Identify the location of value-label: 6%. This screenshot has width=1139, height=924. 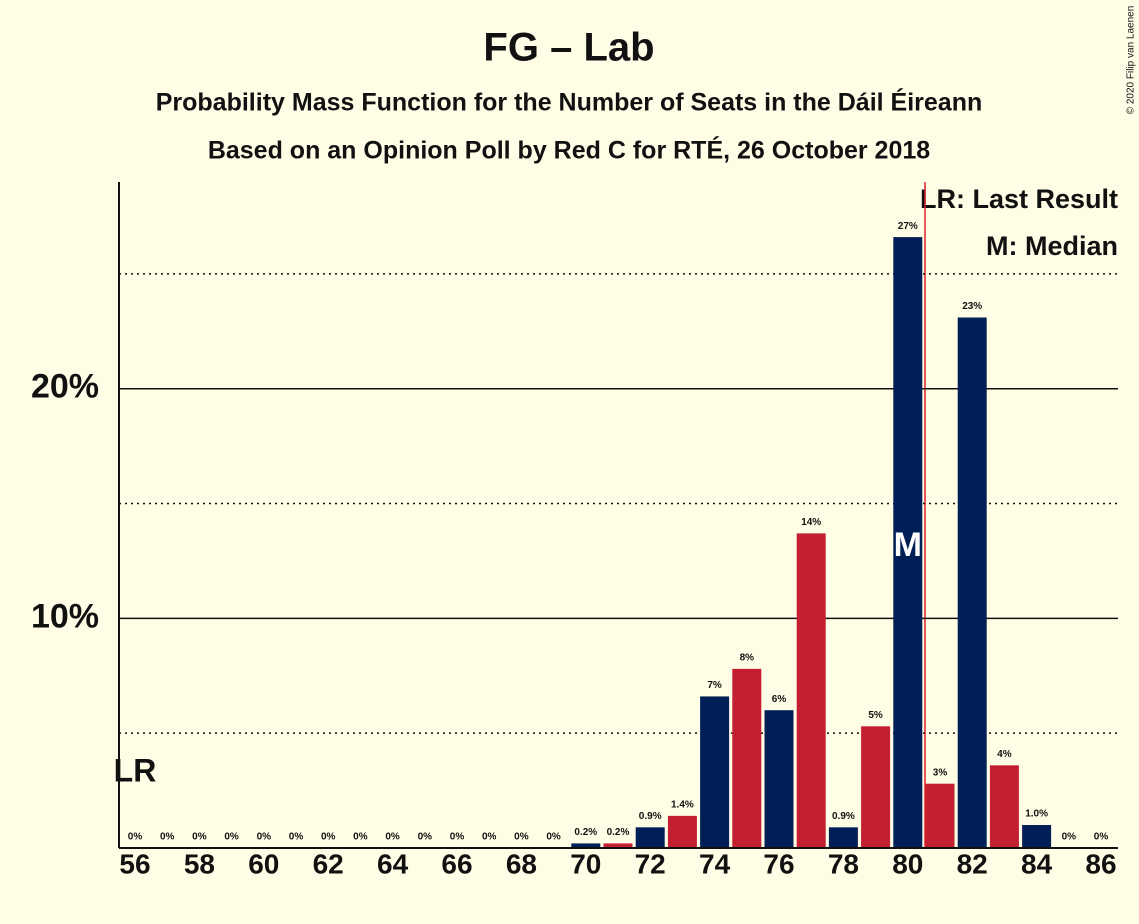
(779, 699).